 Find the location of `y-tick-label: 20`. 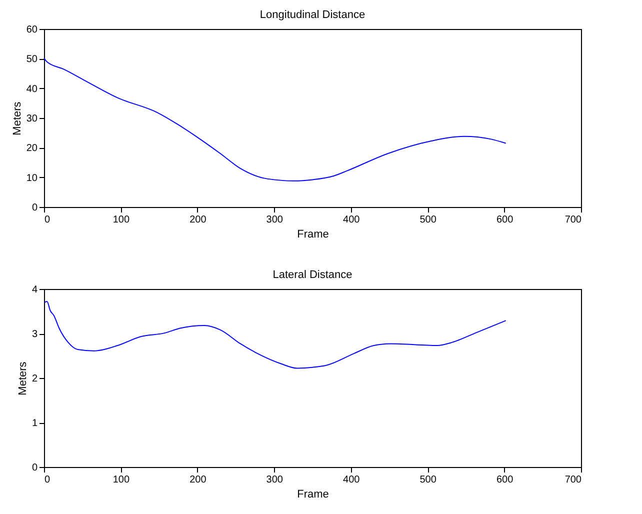

y-tick-label: 20 is located at coordinates (32, 148).